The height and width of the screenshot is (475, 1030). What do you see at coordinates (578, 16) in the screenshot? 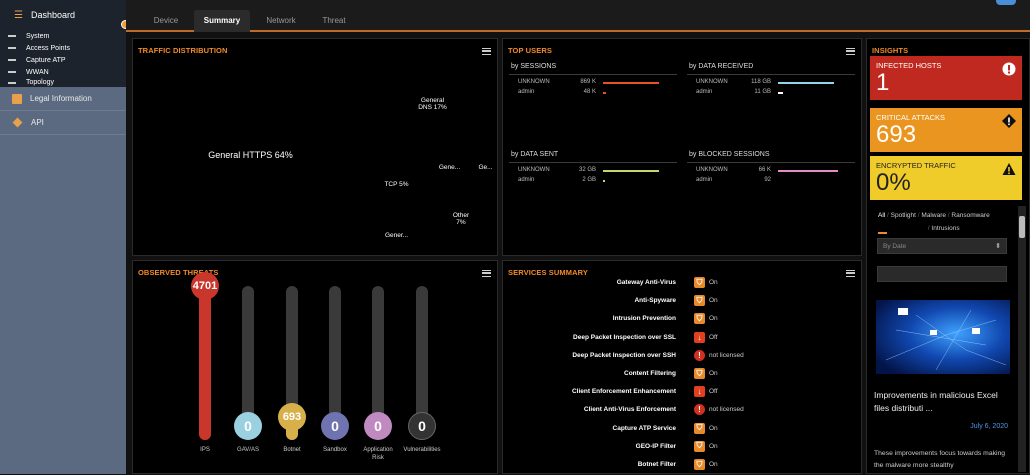
I see `tab-bar: Device Summary Network Threat` at bounding box center [578, 16].